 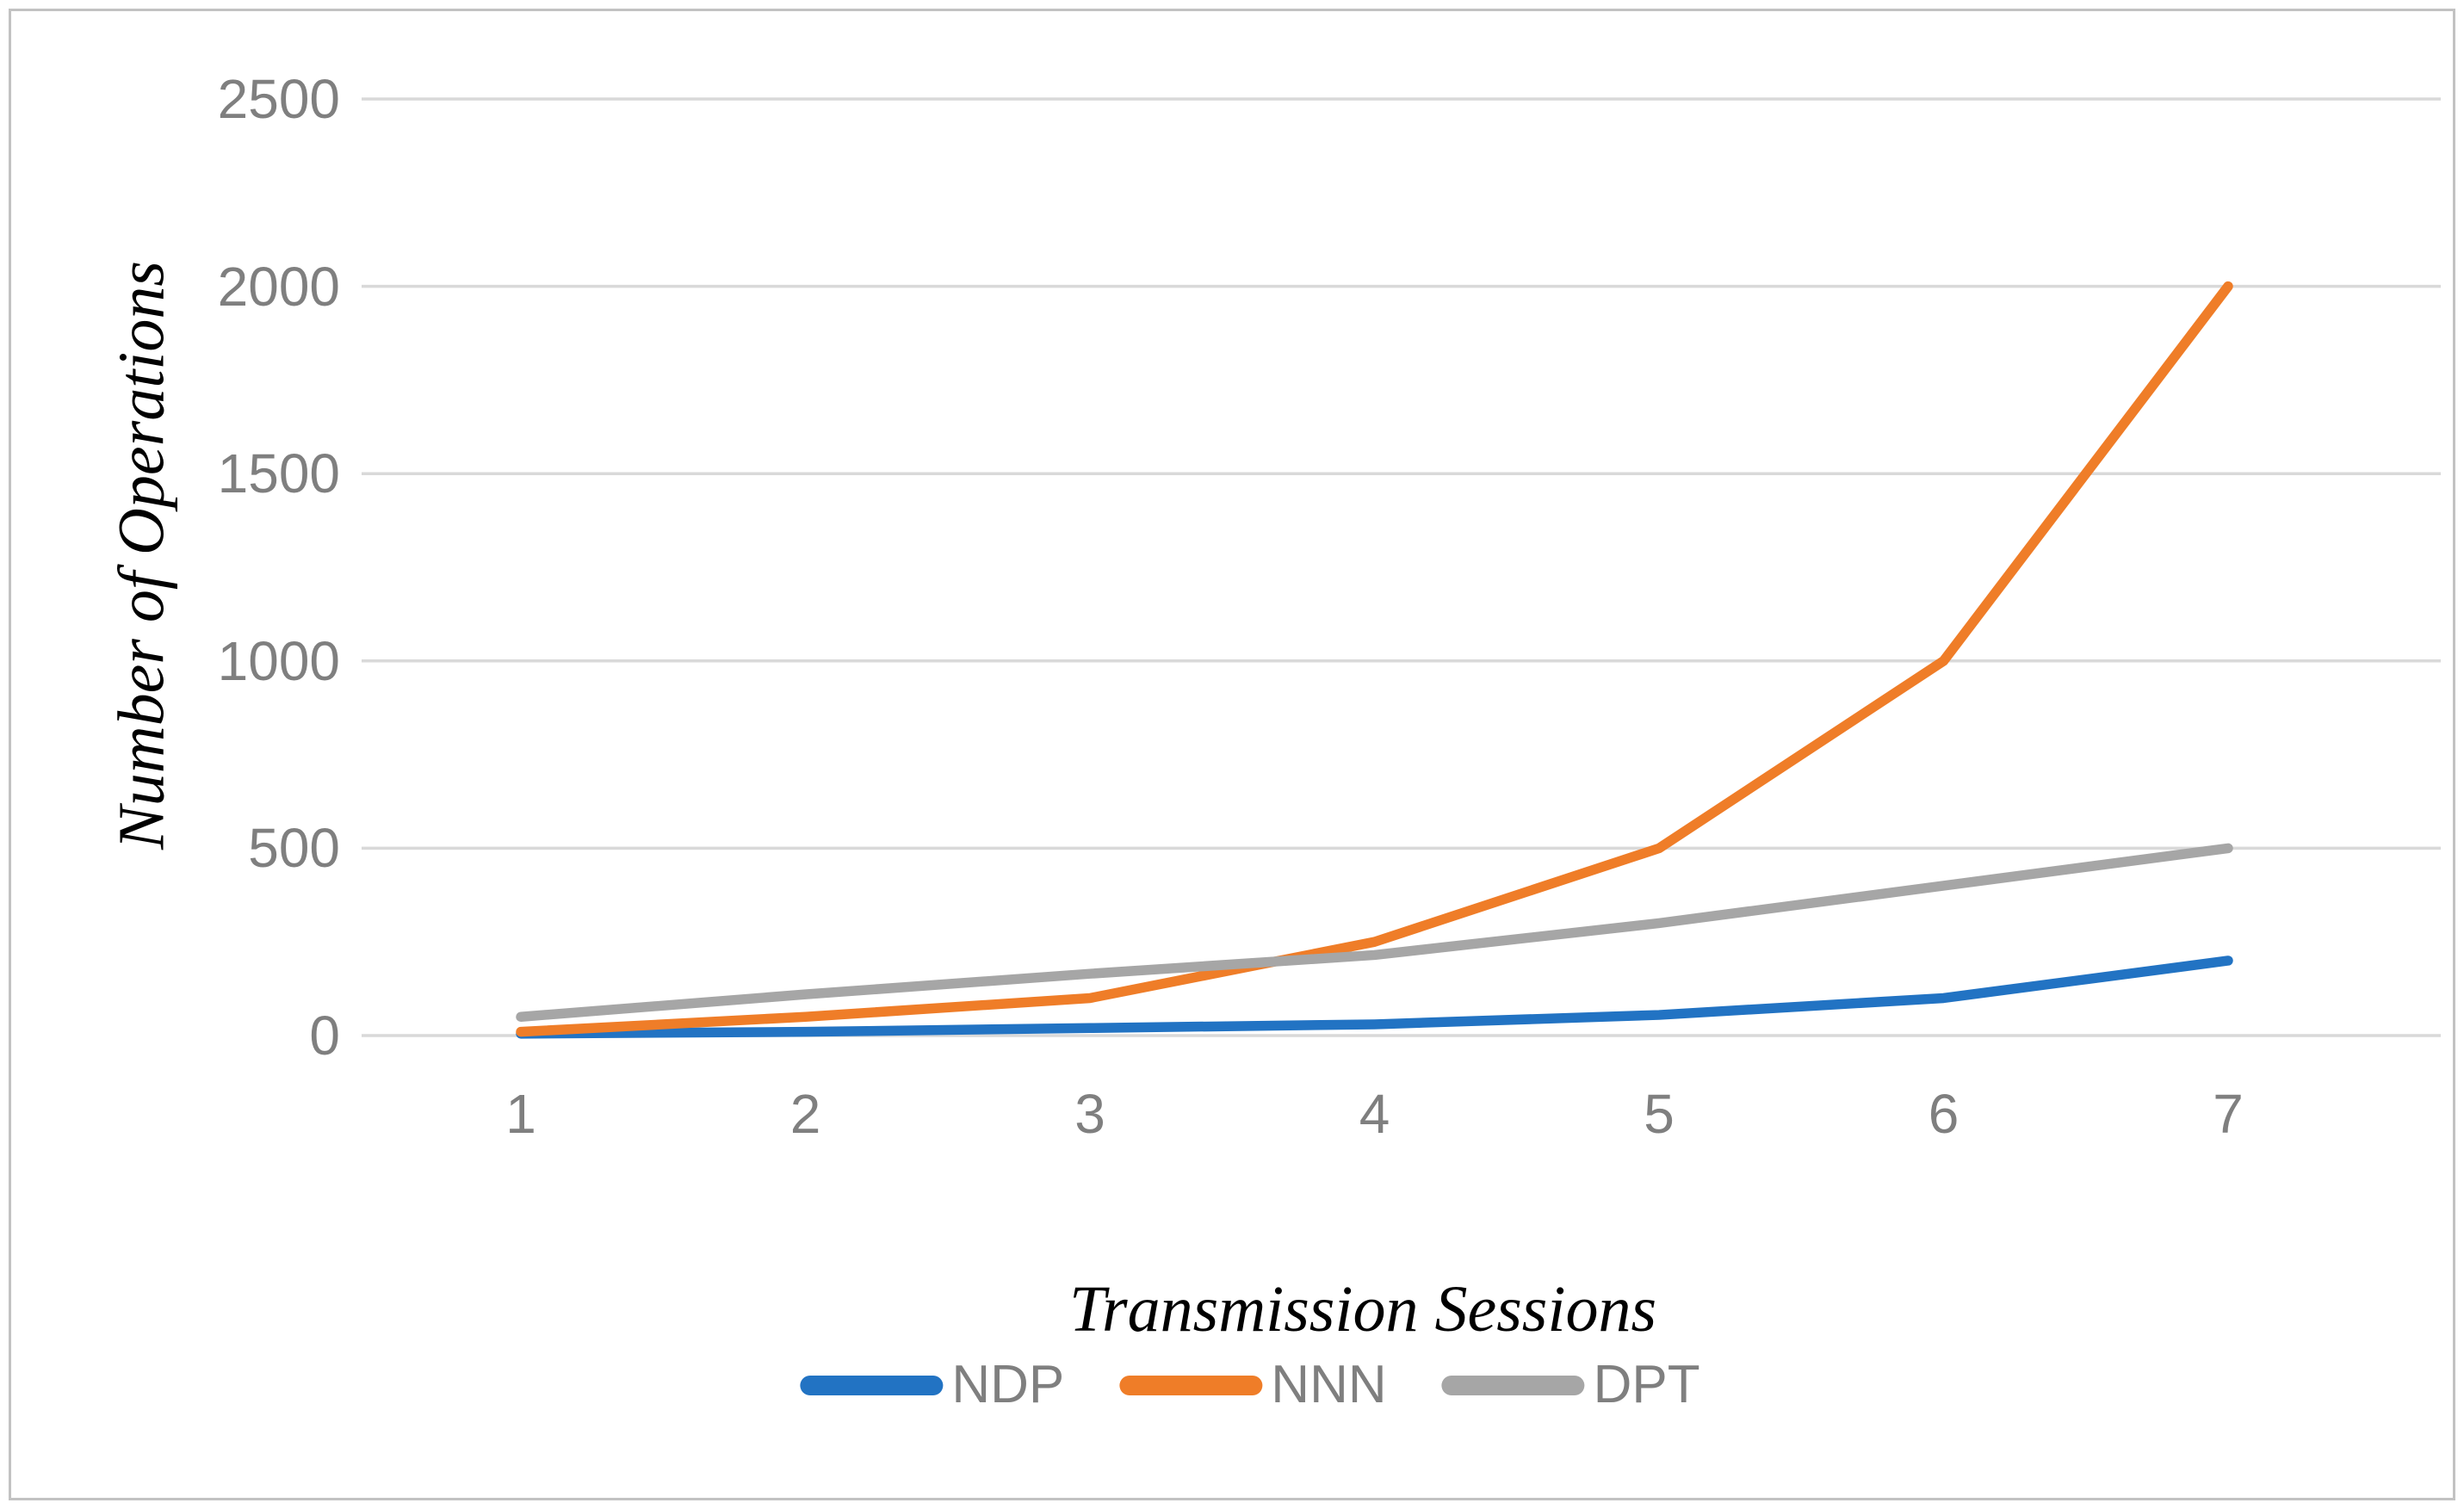 I want to click on legend-item-ndp: NDP, so click(x=932, y=1385).